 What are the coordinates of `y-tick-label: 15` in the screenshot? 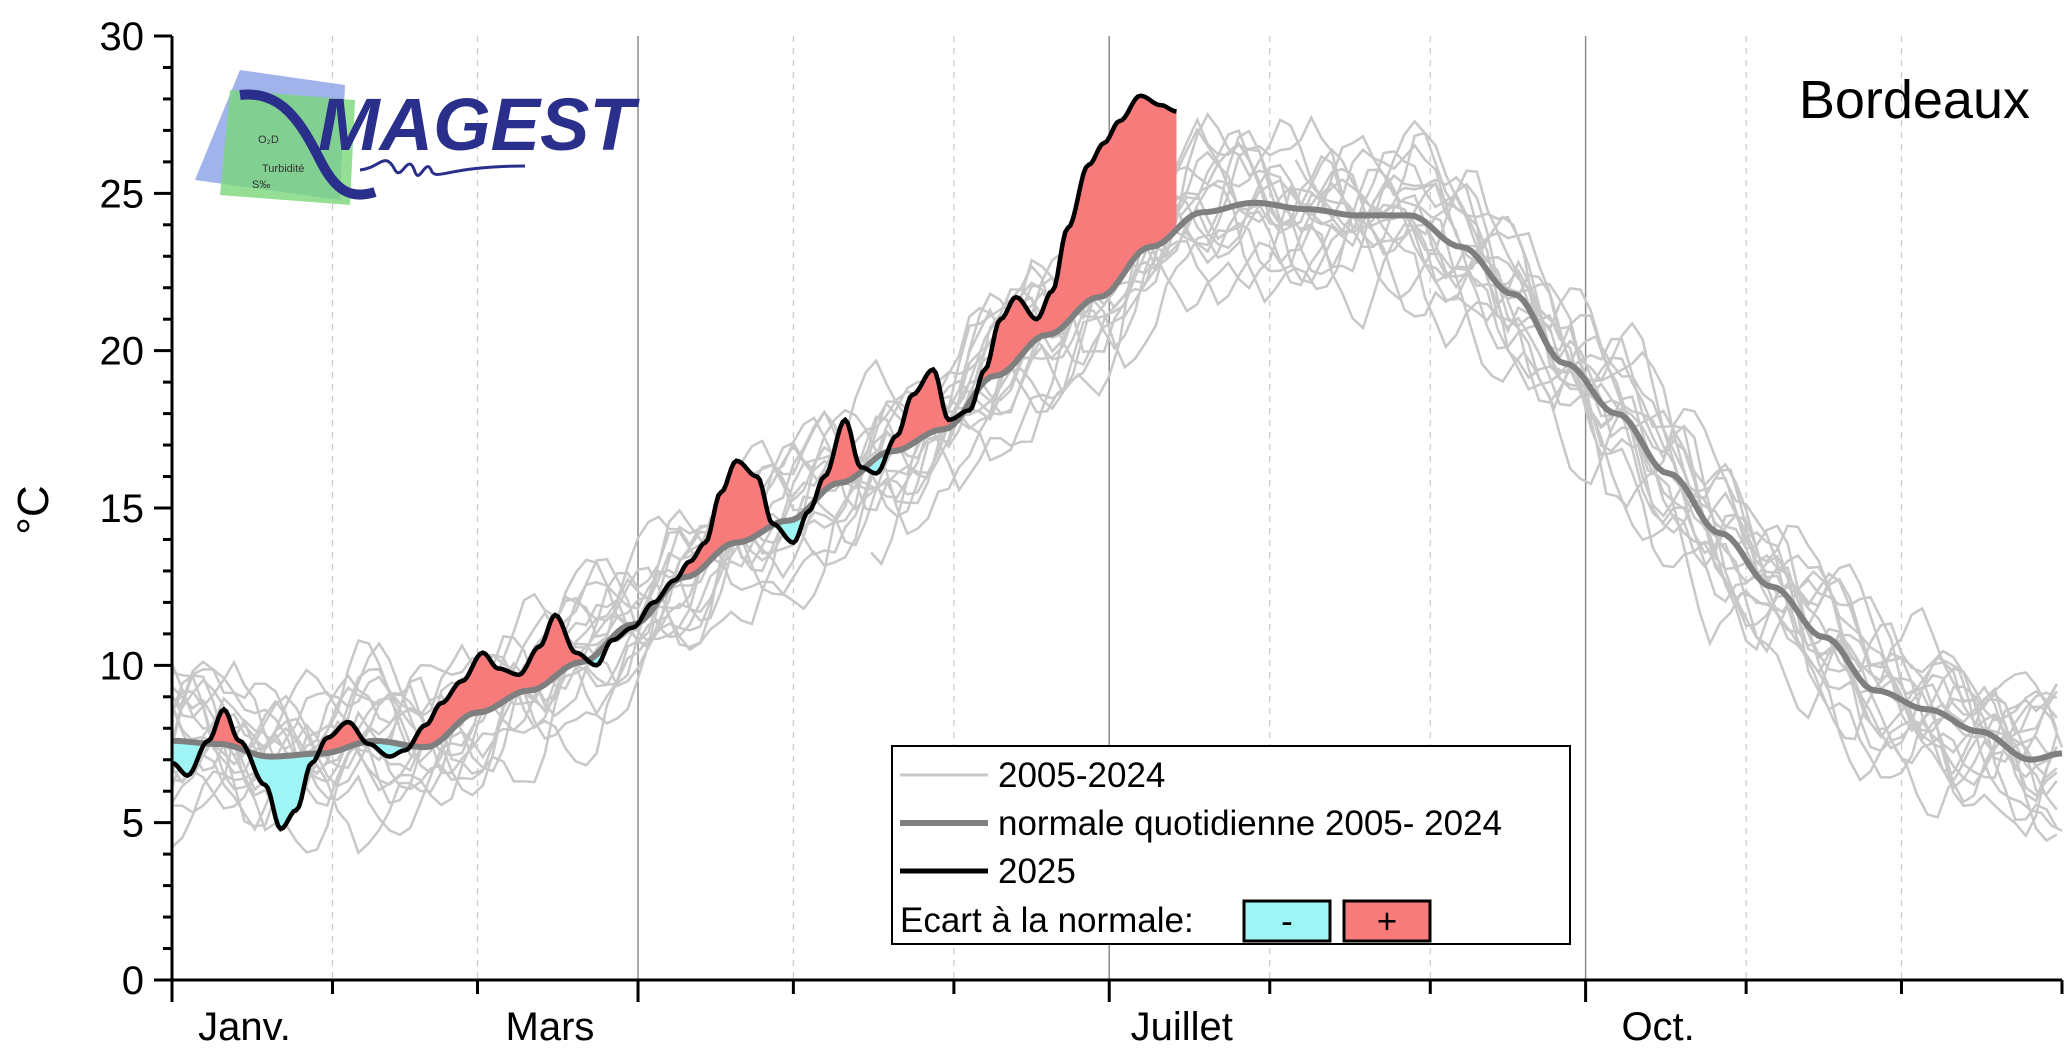 It's located at (122, 509).